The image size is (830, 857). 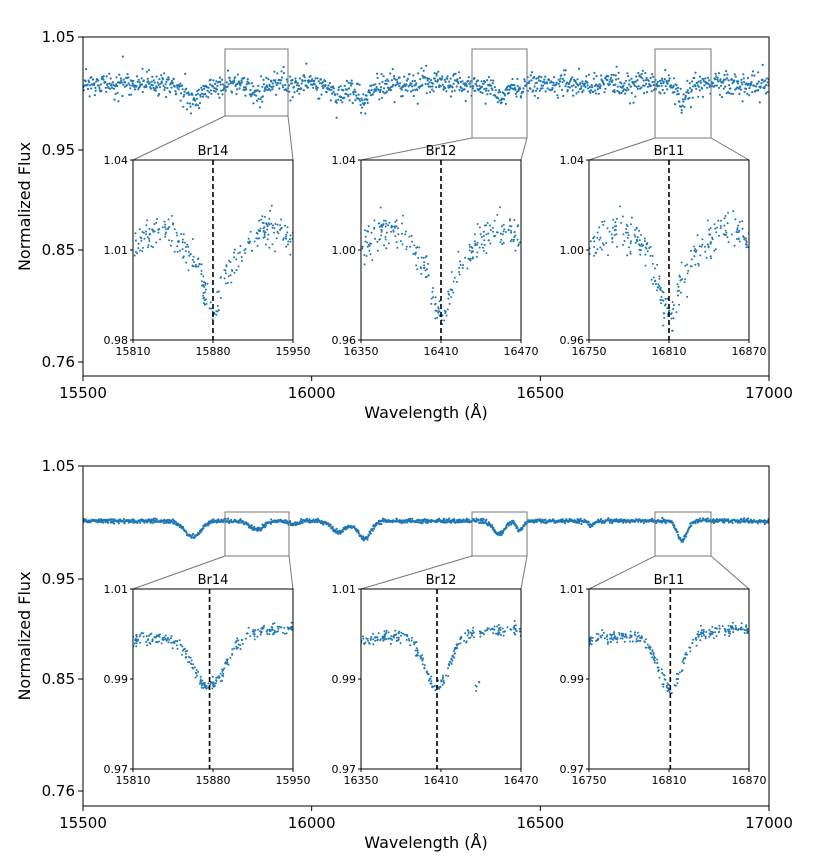 What do you see at coordinates (572, 340) in the screenshot?
I see `inset-y-tick-label: 0.96` at bounding box center [572, 340].